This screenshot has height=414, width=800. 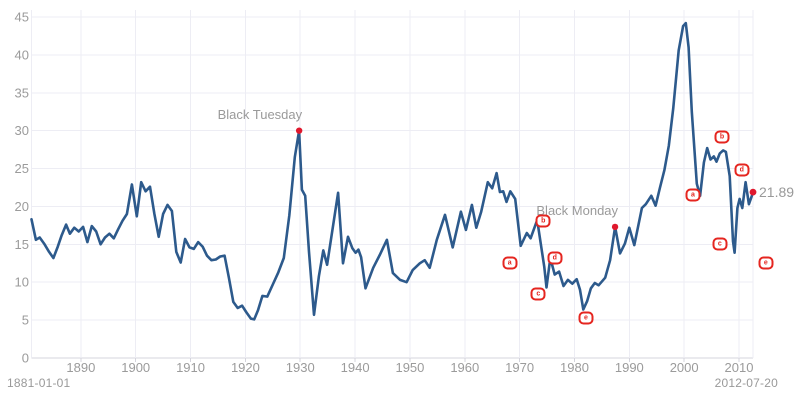 I want to click on last-value-dot, so click(x=753, y=192).